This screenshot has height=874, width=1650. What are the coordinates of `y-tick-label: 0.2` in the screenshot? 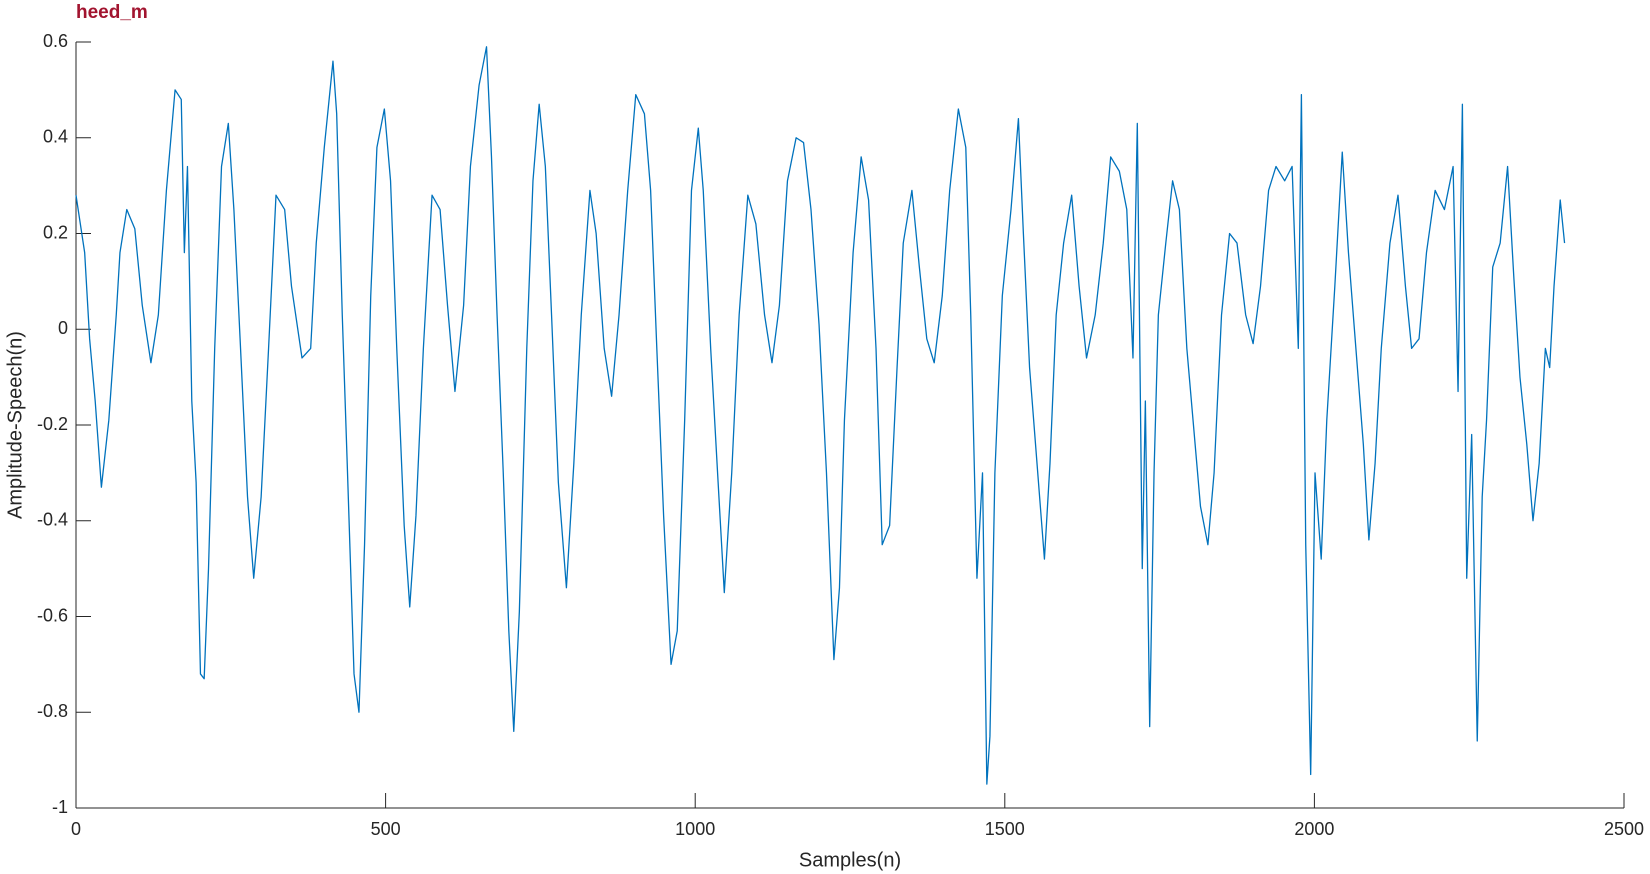 It's located at (55, 232).